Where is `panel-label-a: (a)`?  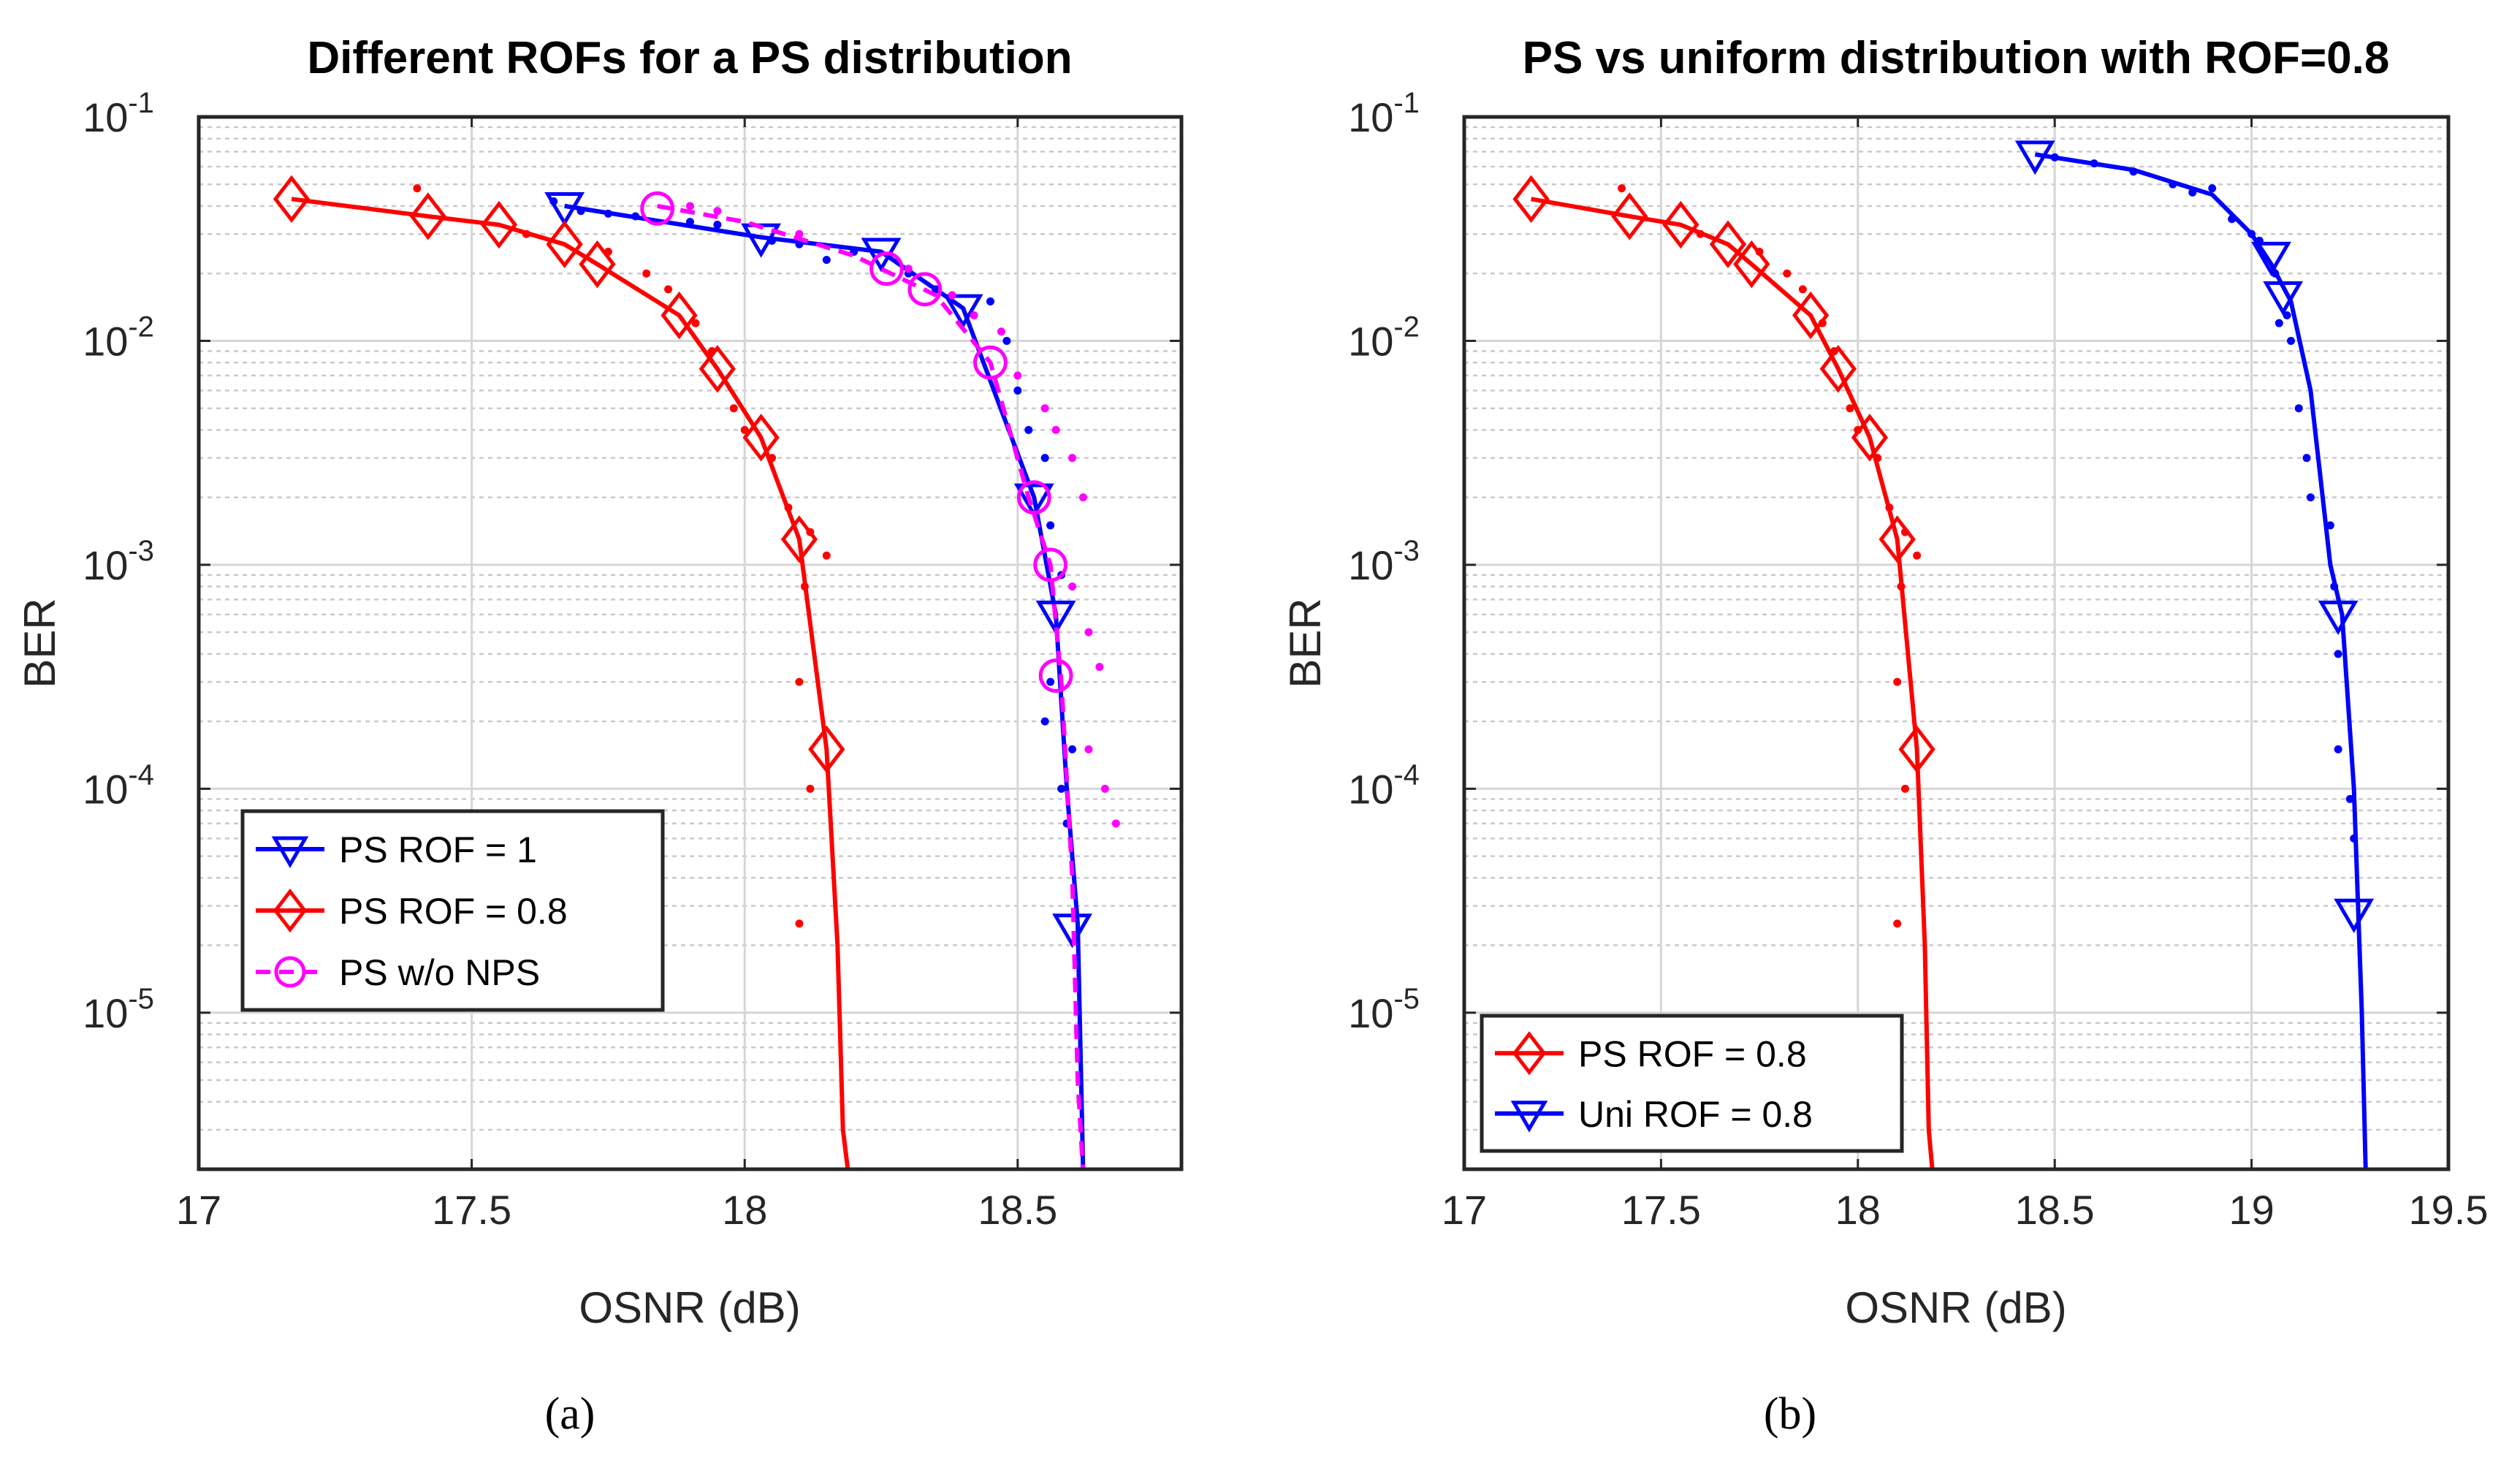
panel-label-a: (a) is located at coordinates (570, 1414).